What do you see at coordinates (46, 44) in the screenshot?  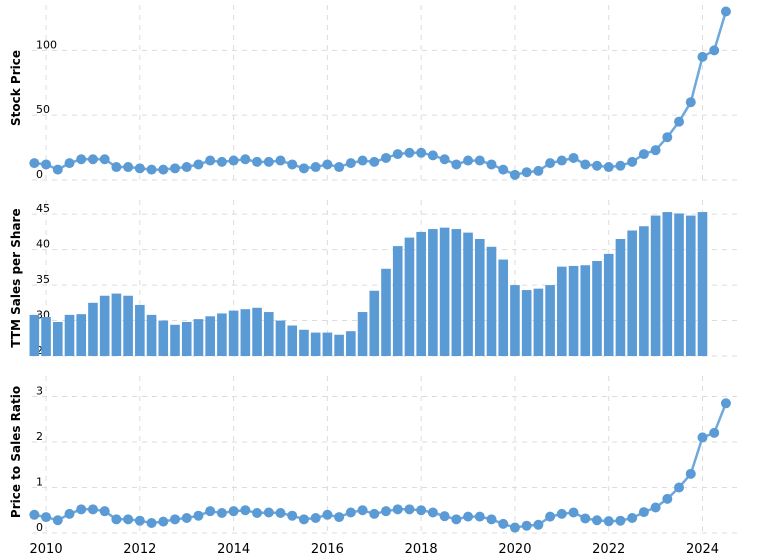 I see `y-tick-label: 100` at bounding box center [46, 44].